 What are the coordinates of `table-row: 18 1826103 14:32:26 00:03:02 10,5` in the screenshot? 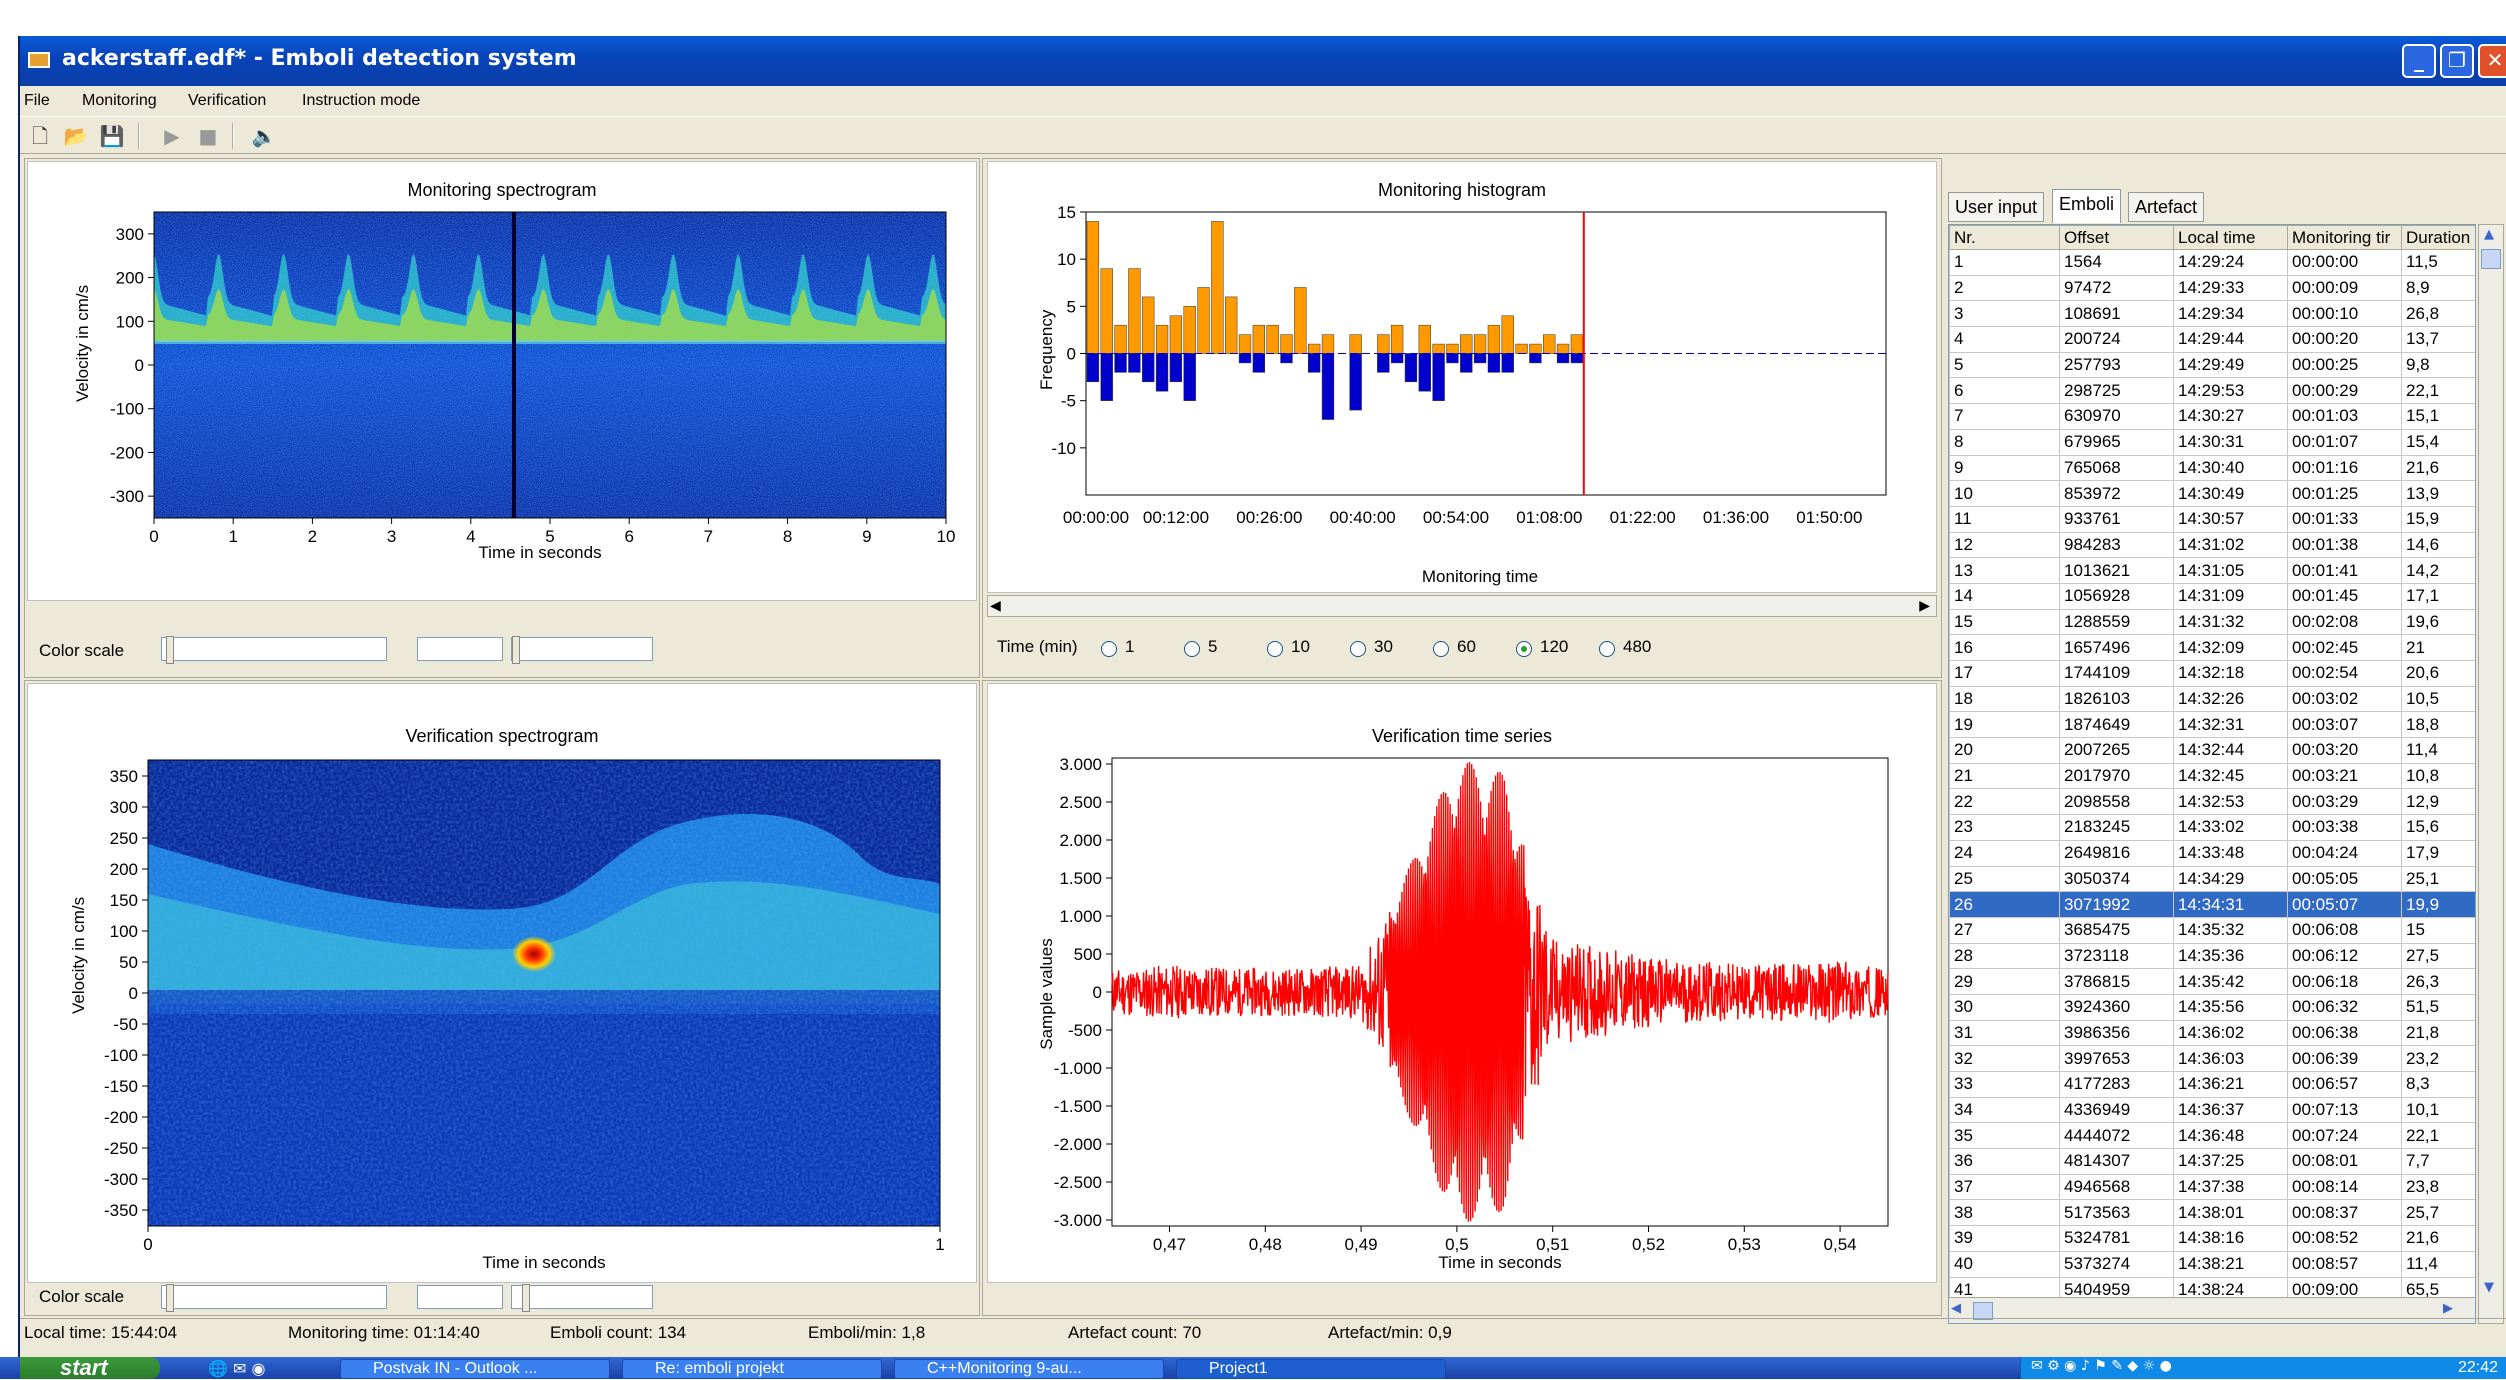 It's located at (2212, 699).